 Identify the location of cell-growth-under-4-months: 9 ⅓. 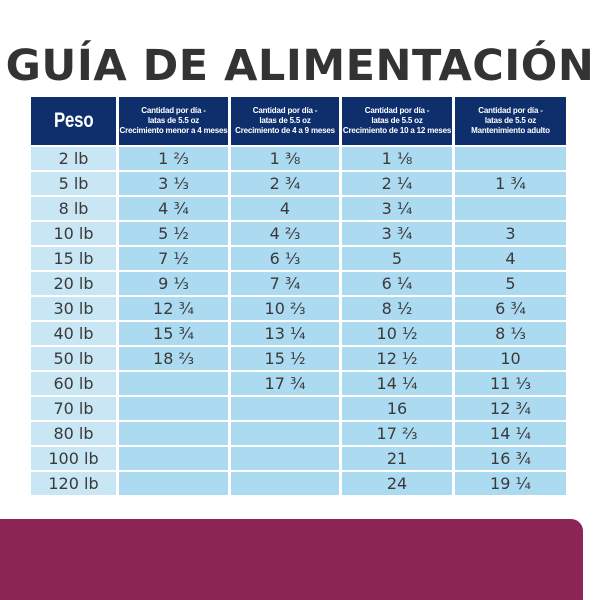
(173, 283).